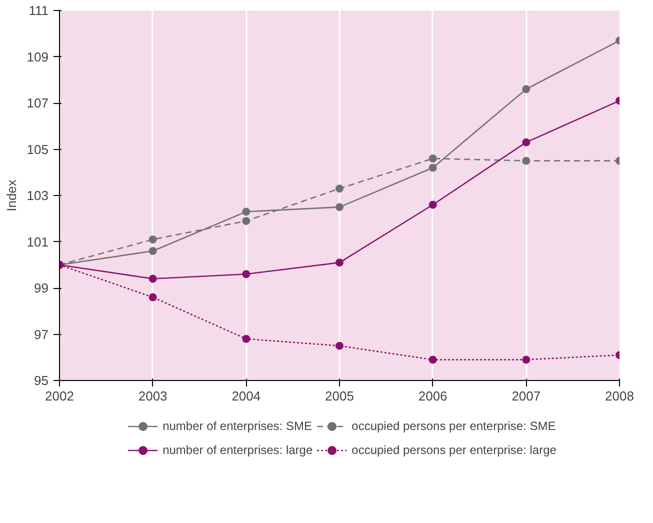 The width and height of the screenshot is (653, 523). What do you see at coordinates (41, 288) in the screenshot?
I see `y-tick-label: 99` at bounding box center [41, 288].